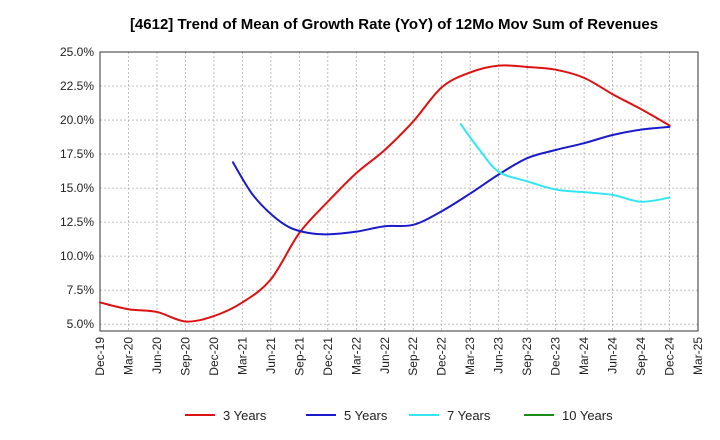 This screenshot has height=440, width=720. Describe the element at coordinates (356, 356) in the screenshot. I see `x-tick-label: Mar-22` at that location.